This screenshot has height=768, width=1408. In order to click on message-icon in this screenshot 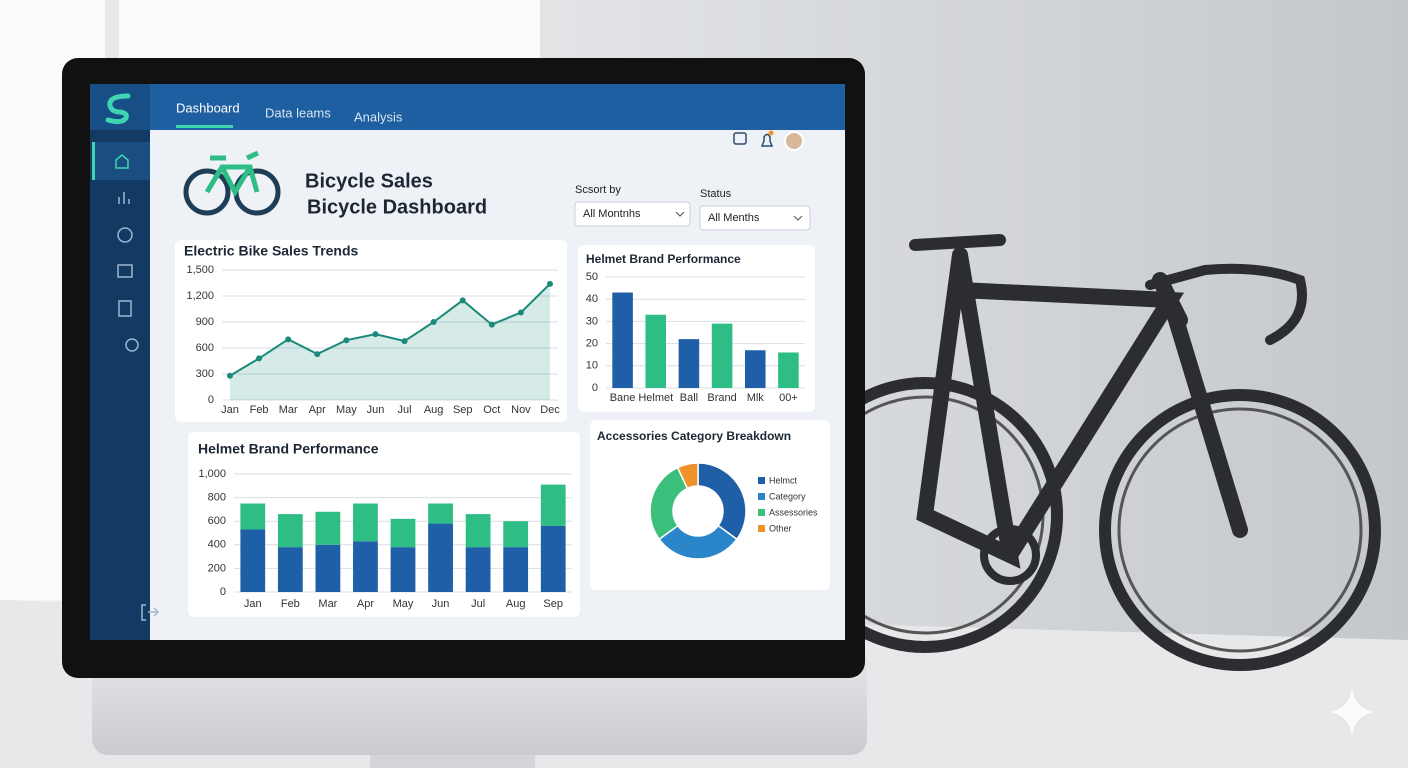, I will do `click(740, 138)`.